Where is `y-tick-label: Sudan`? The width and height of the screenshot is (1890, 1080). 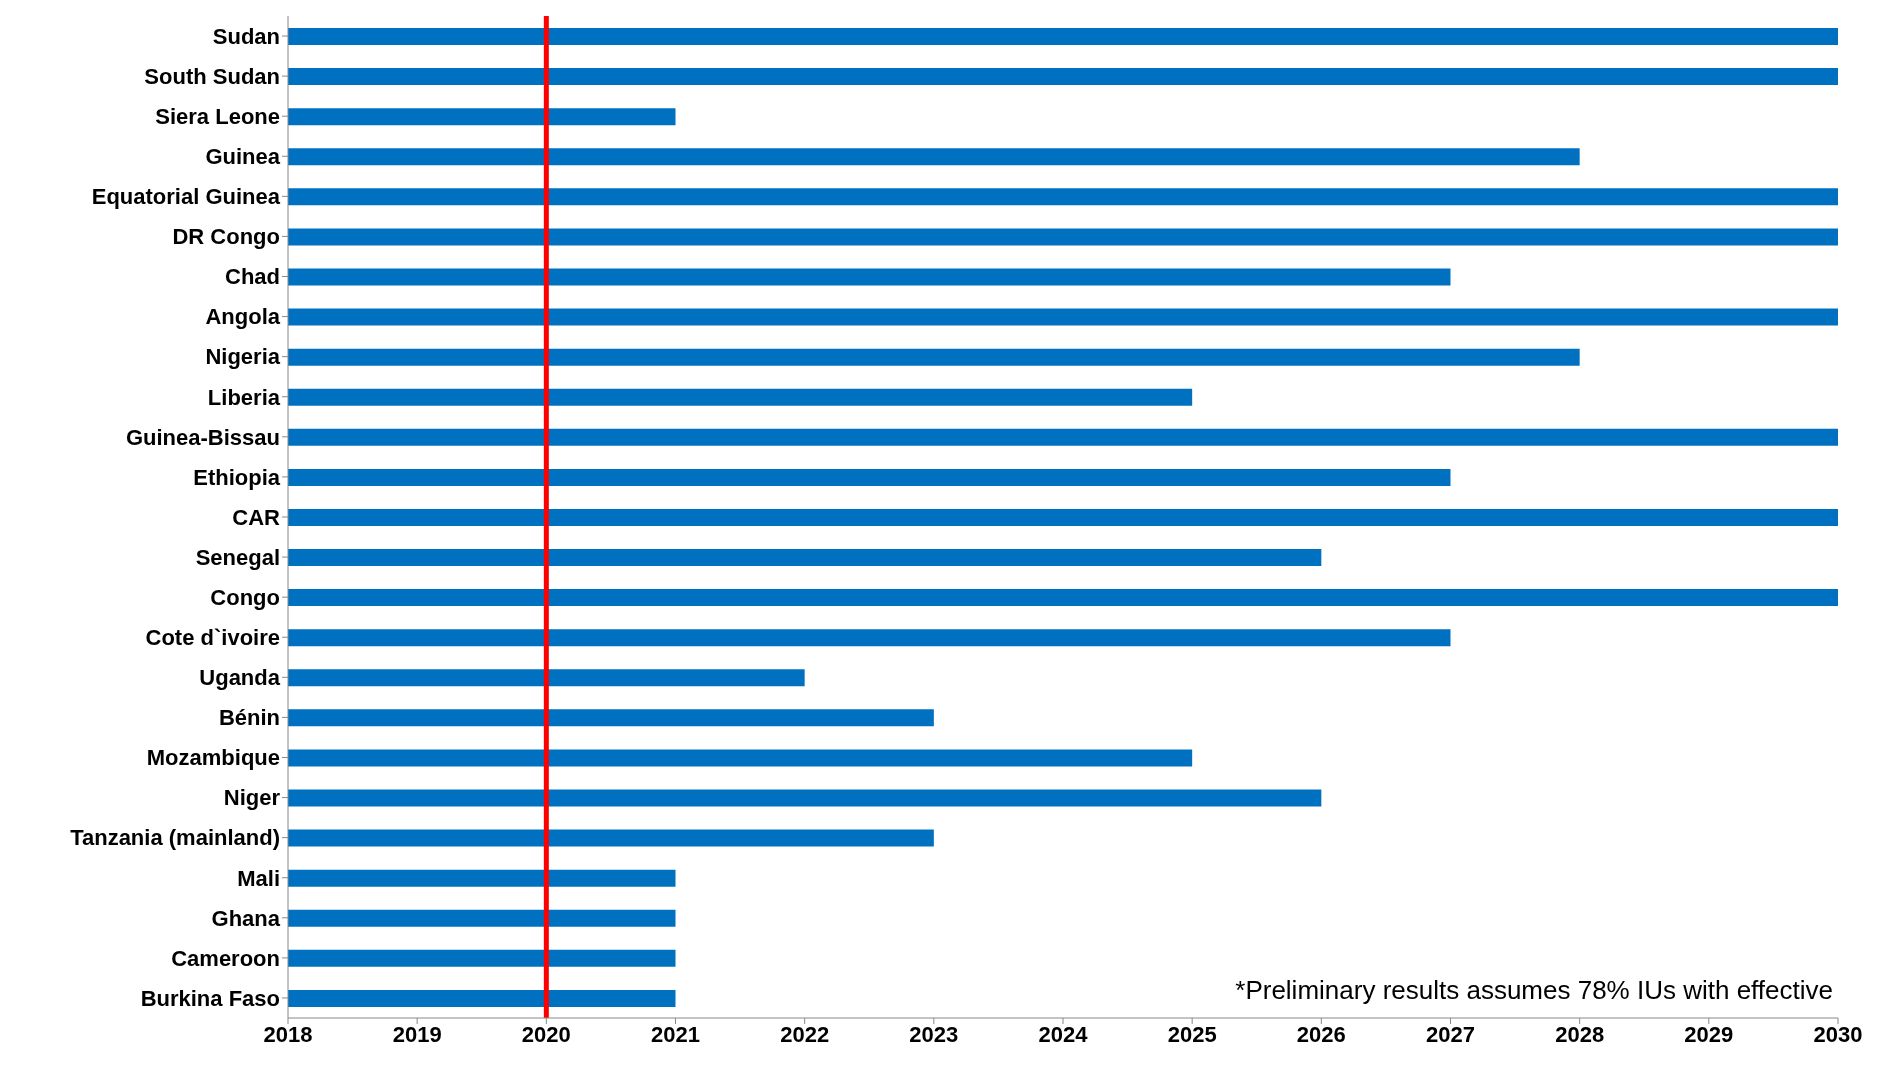 y-tick-label: Sudan is located at coordinates (246, 36).